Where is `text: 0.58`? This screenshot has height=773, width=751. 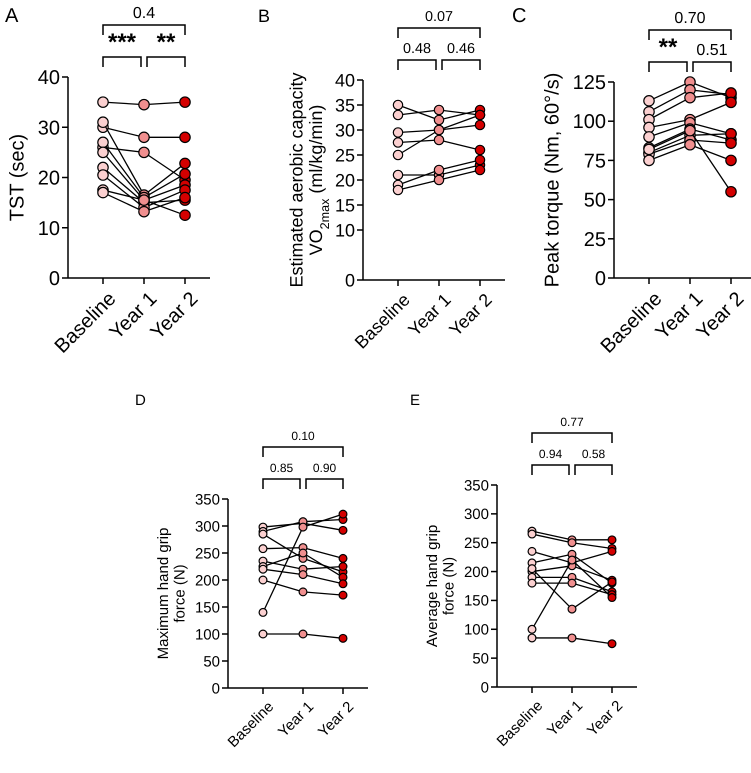 text: 0.58 is located at coordinates (594, 454).